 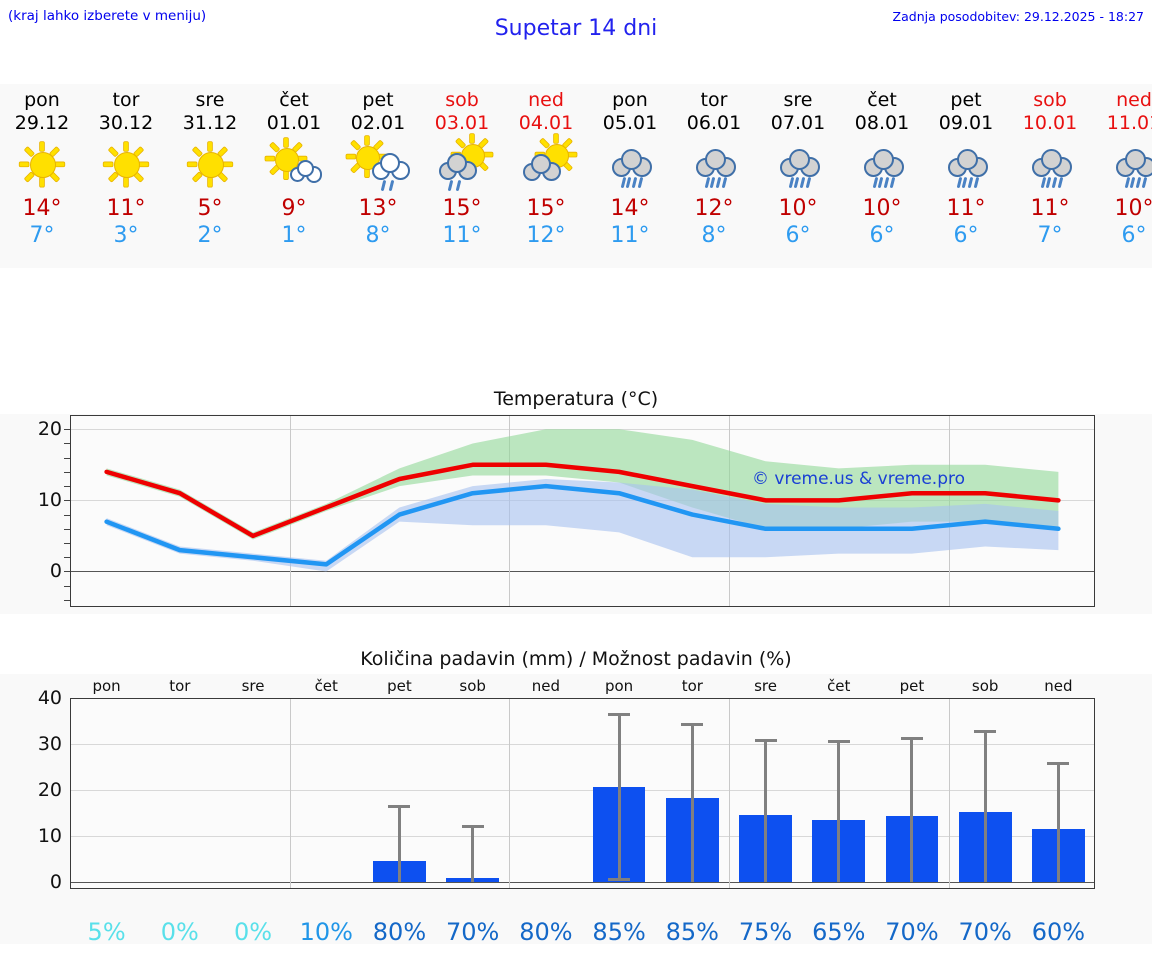 What do you see at coordinates (882, 208) in the screenshot?
I see `temperature-max: 10°` at bounding box center [882, 208].